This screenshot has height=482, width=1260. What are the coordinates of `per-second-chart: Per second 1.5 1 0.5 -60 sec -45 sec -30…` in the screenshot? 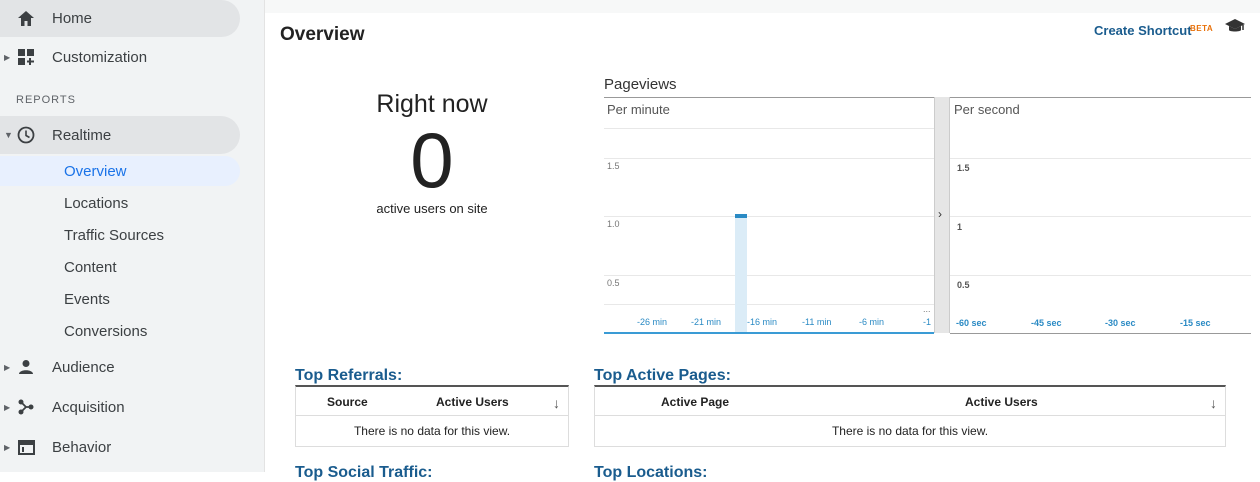 It's located at (1100, 215).